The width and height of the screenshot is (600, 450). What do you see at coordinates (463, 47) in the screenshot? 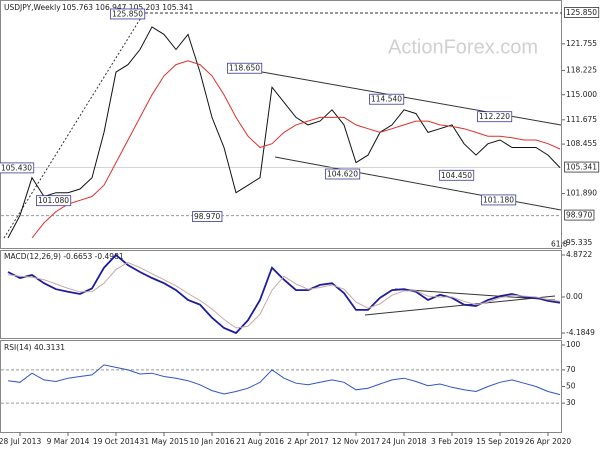
I see `watermark: ActionForex.com` at bounding box center [463, 47].